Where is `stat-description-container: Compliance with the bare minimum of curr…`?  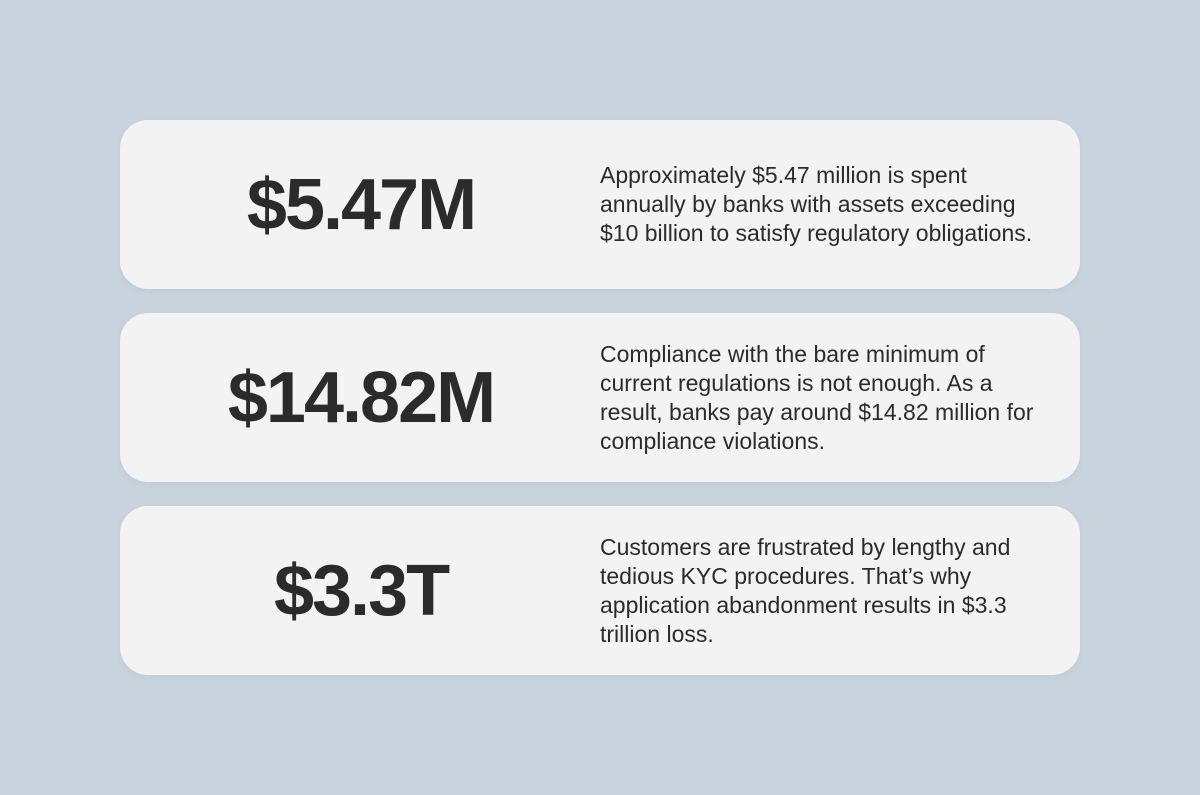 stat-description-container: Compliance with the bare minimum of curr… is located at coordinates (820, 397).